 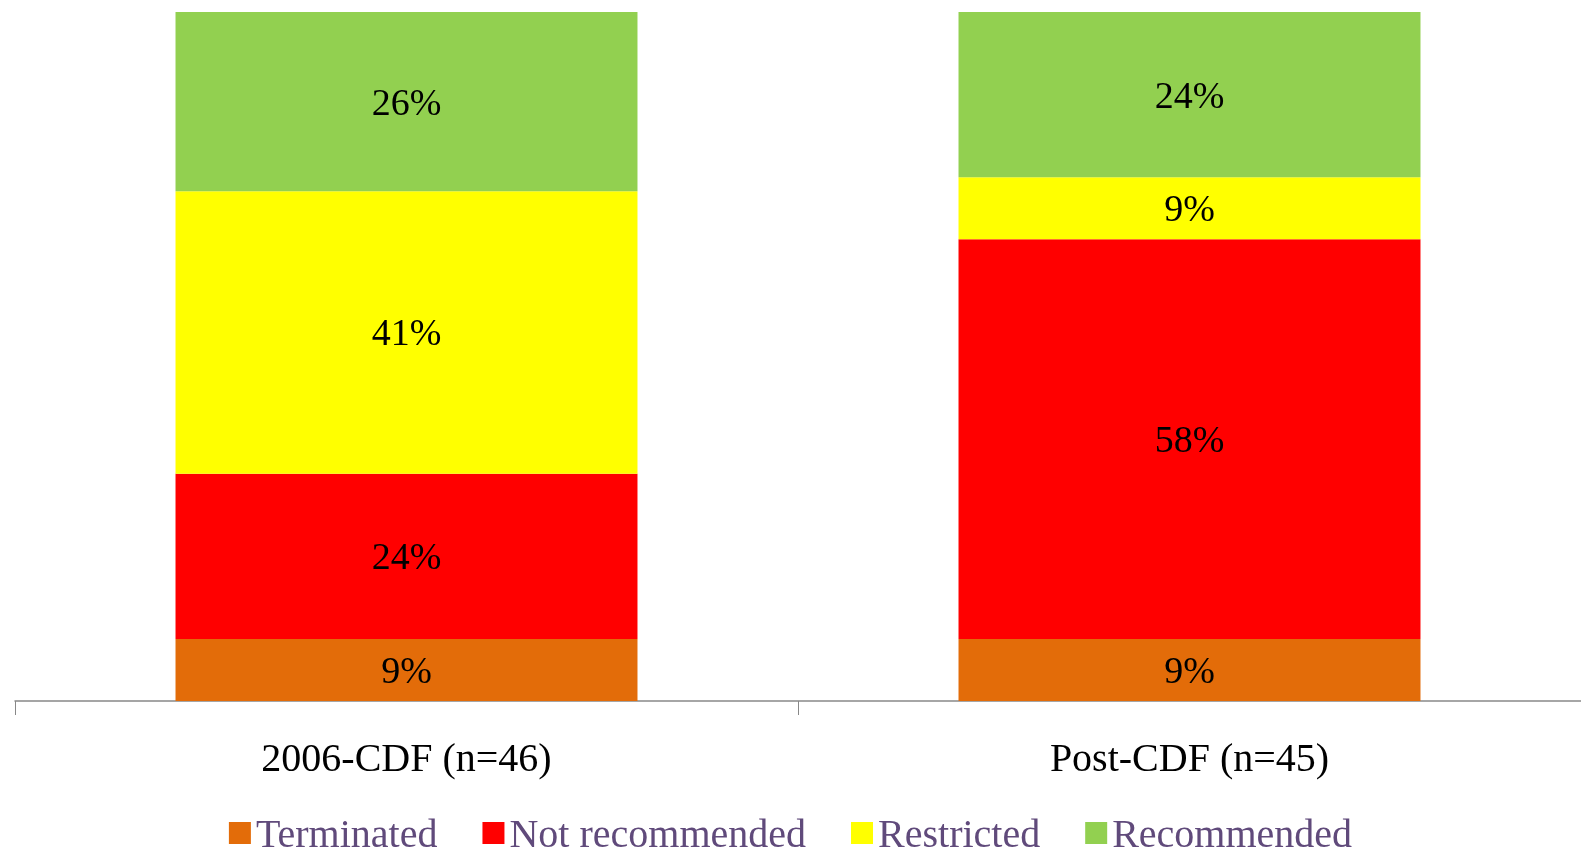 What do you see at coordinates (658, 833) in the screenshot?
I see `legend-label: Not recommended` at bounding box center [658, 833].